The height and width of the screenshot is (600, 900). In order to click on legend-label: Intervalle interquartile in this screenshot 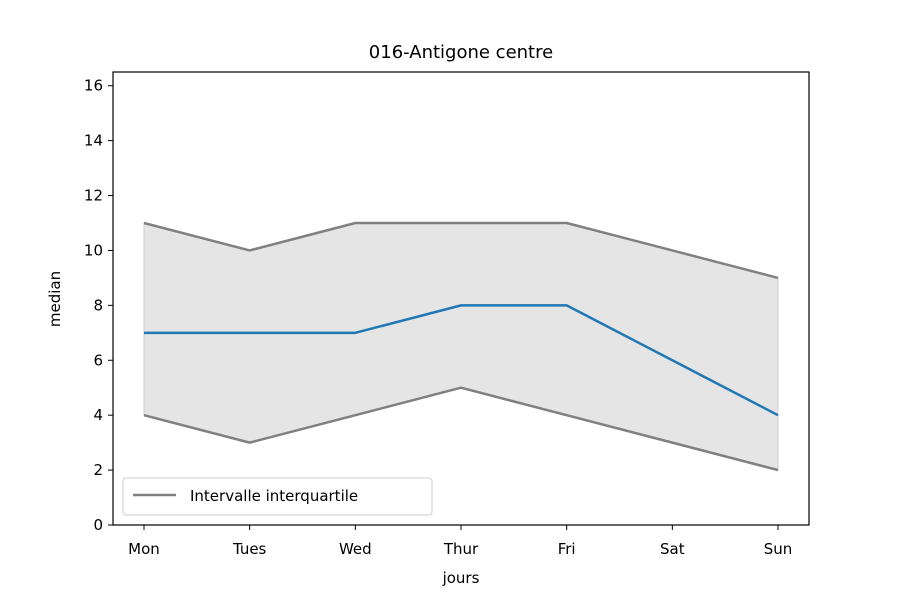, I will do `click(274, 496)`.